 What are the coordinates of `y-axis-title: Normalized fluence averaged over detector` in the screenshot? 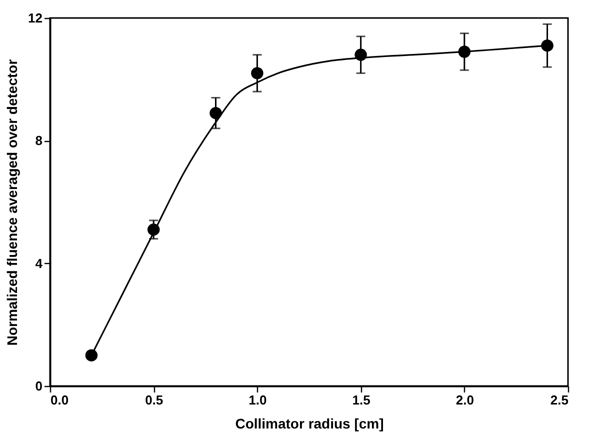 It's located at (12, 202).